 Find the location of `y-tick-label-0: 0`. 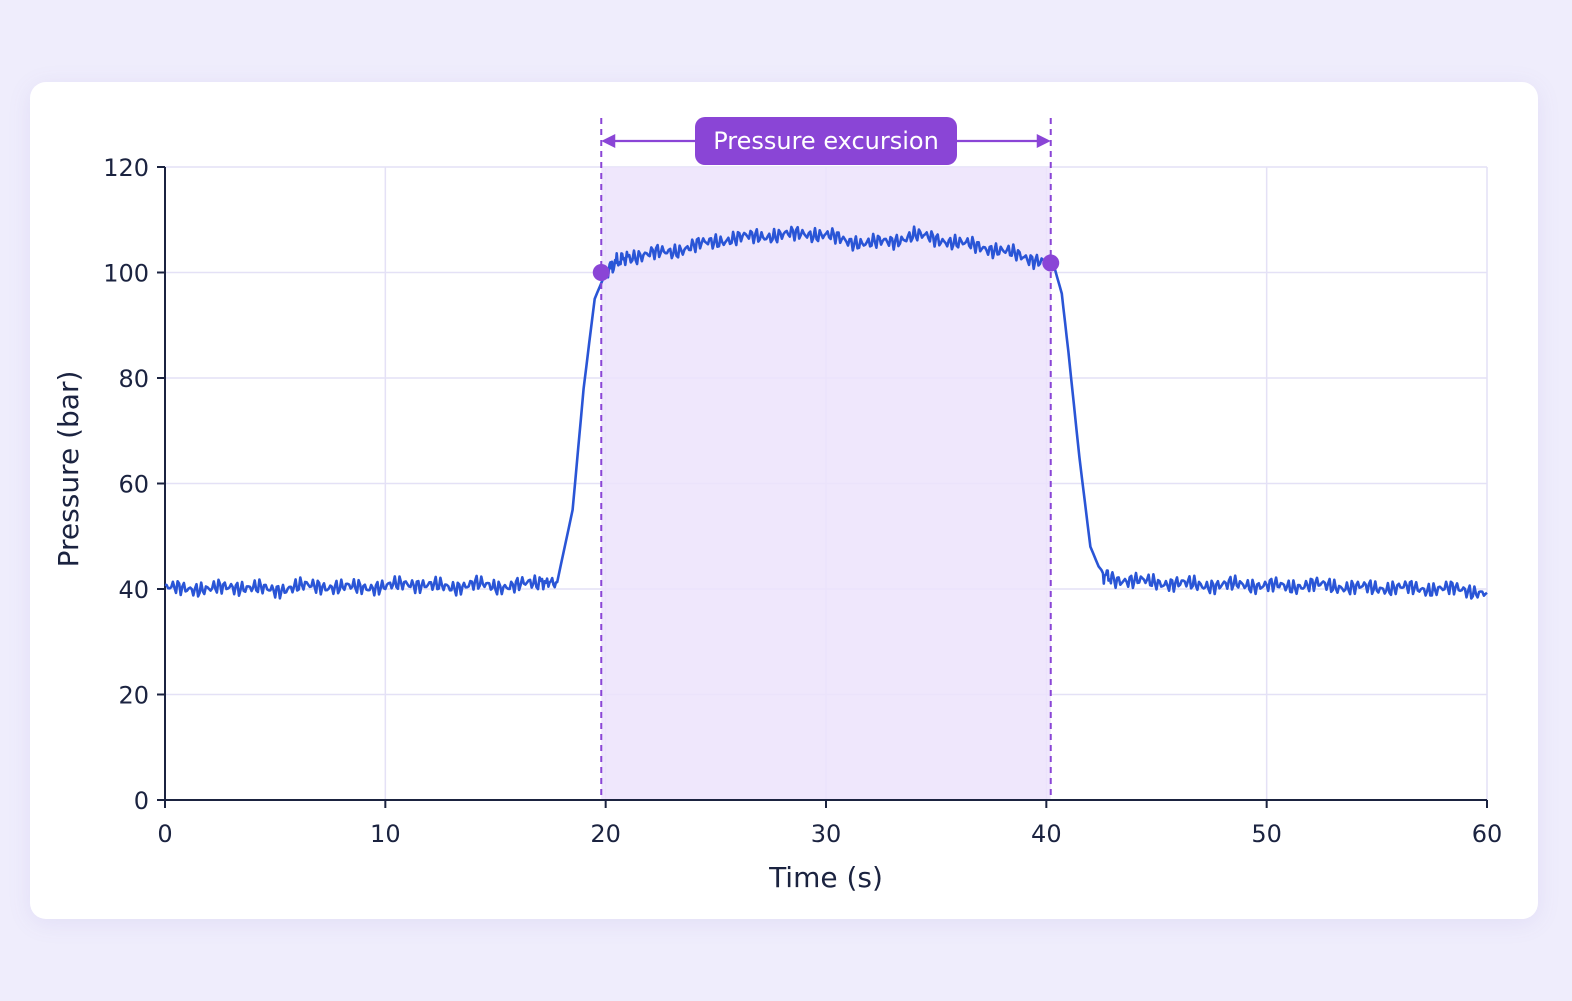

y-tick-label-0: 0 is located at coordinates (141, 801).